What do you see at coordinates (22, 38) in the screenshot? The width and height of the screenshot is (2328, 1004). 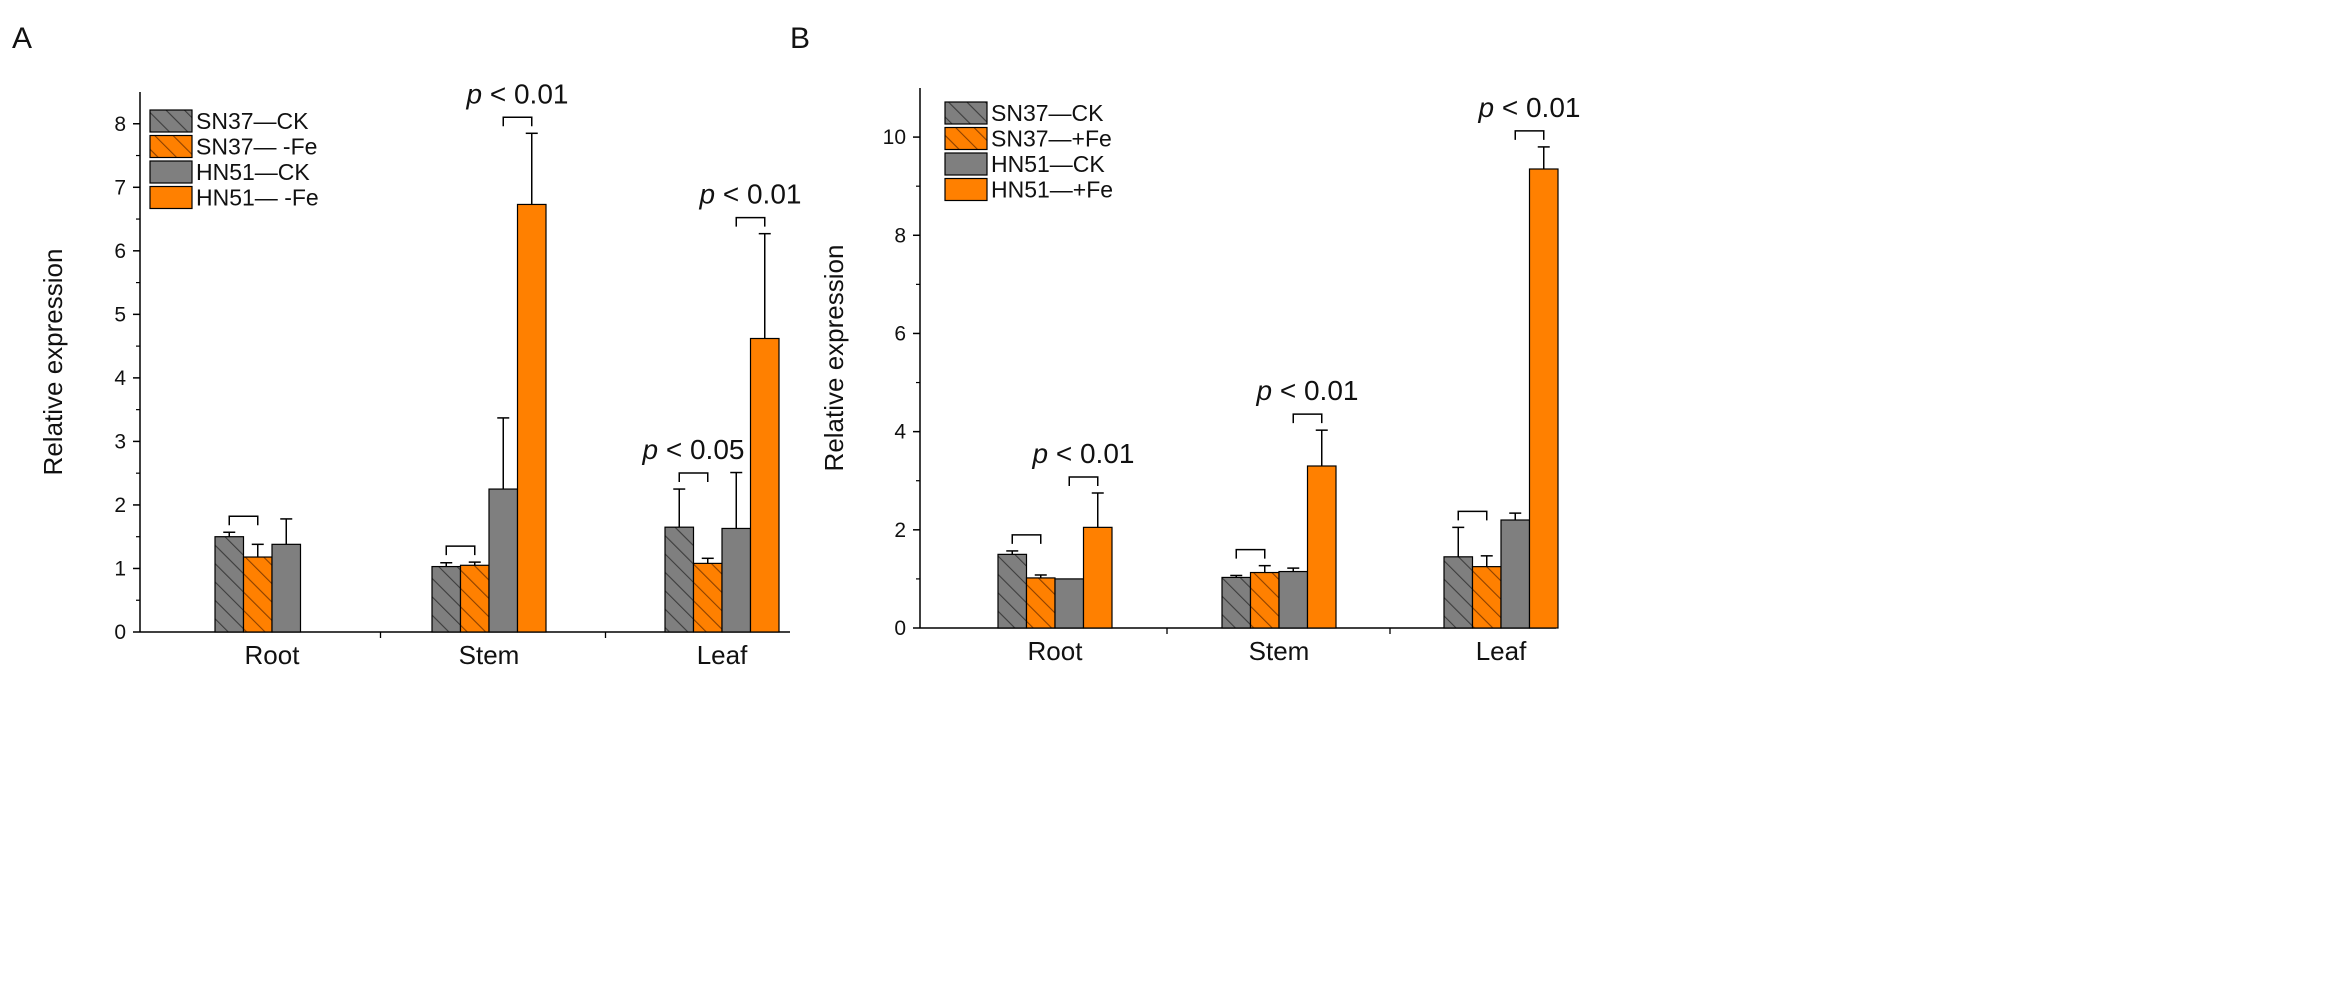 I see `panel-label-A: A` at bounding box center [22, 38].